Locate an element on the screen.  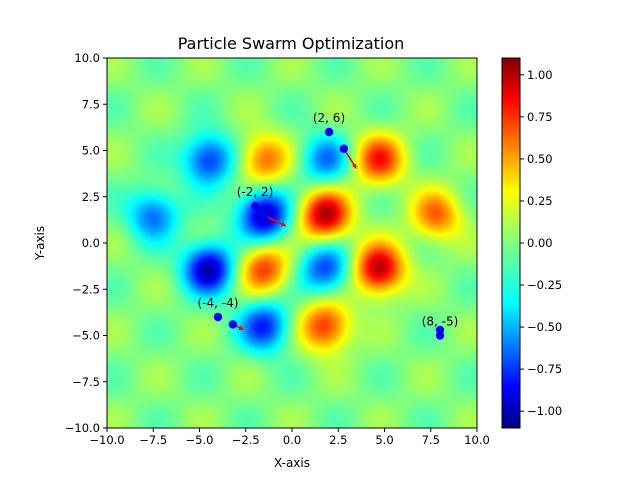
y-tick-label: −10.0 is located at coordinates (82, 428).